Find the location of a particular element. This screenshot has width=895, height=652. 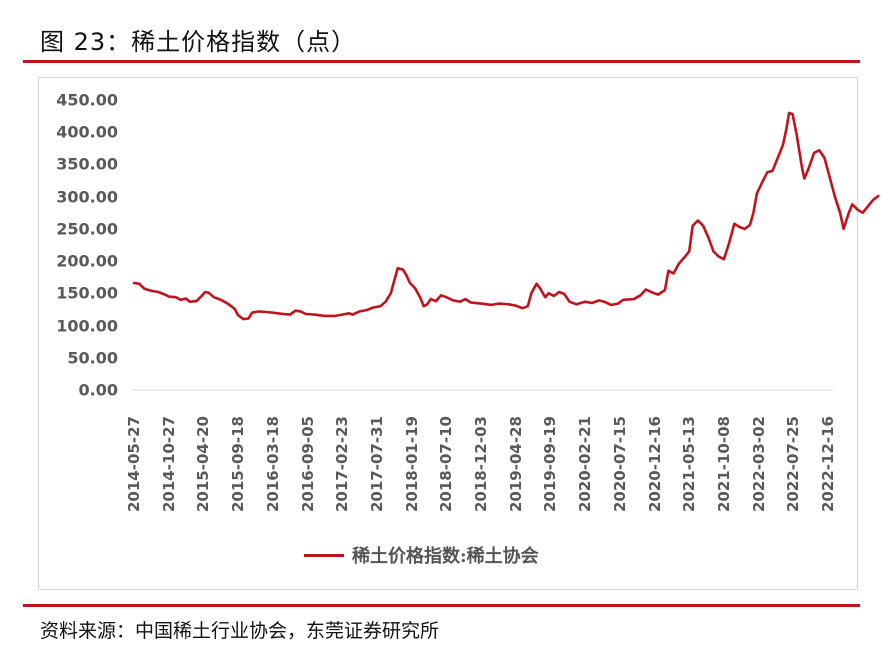

x-tick-label: 2016-09-05 is located at coordinates (307, 464).